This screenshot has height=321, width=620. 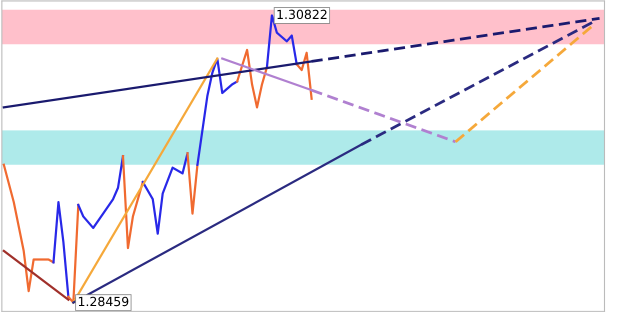 I want to click on annotation: 1.30822, so click(x=302, y=15).